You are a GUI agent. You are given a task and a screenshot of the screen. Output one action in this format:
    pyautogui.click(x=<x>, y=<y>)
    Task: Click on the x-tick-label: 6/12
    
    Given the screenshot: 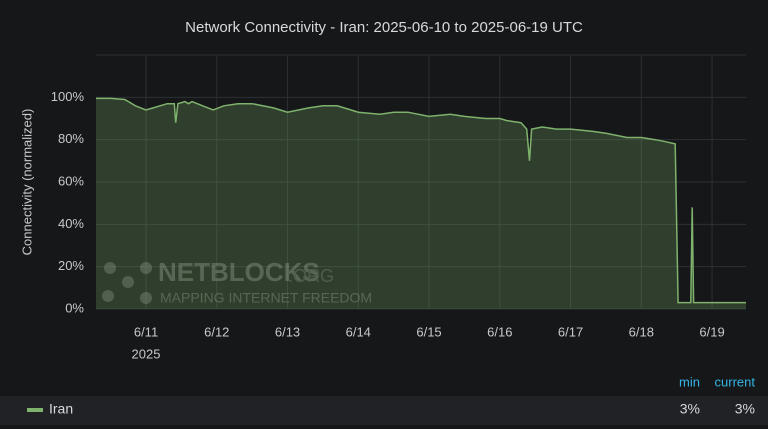 What is the action you would take?
    pyautogui.click(x=216, y=331)
    